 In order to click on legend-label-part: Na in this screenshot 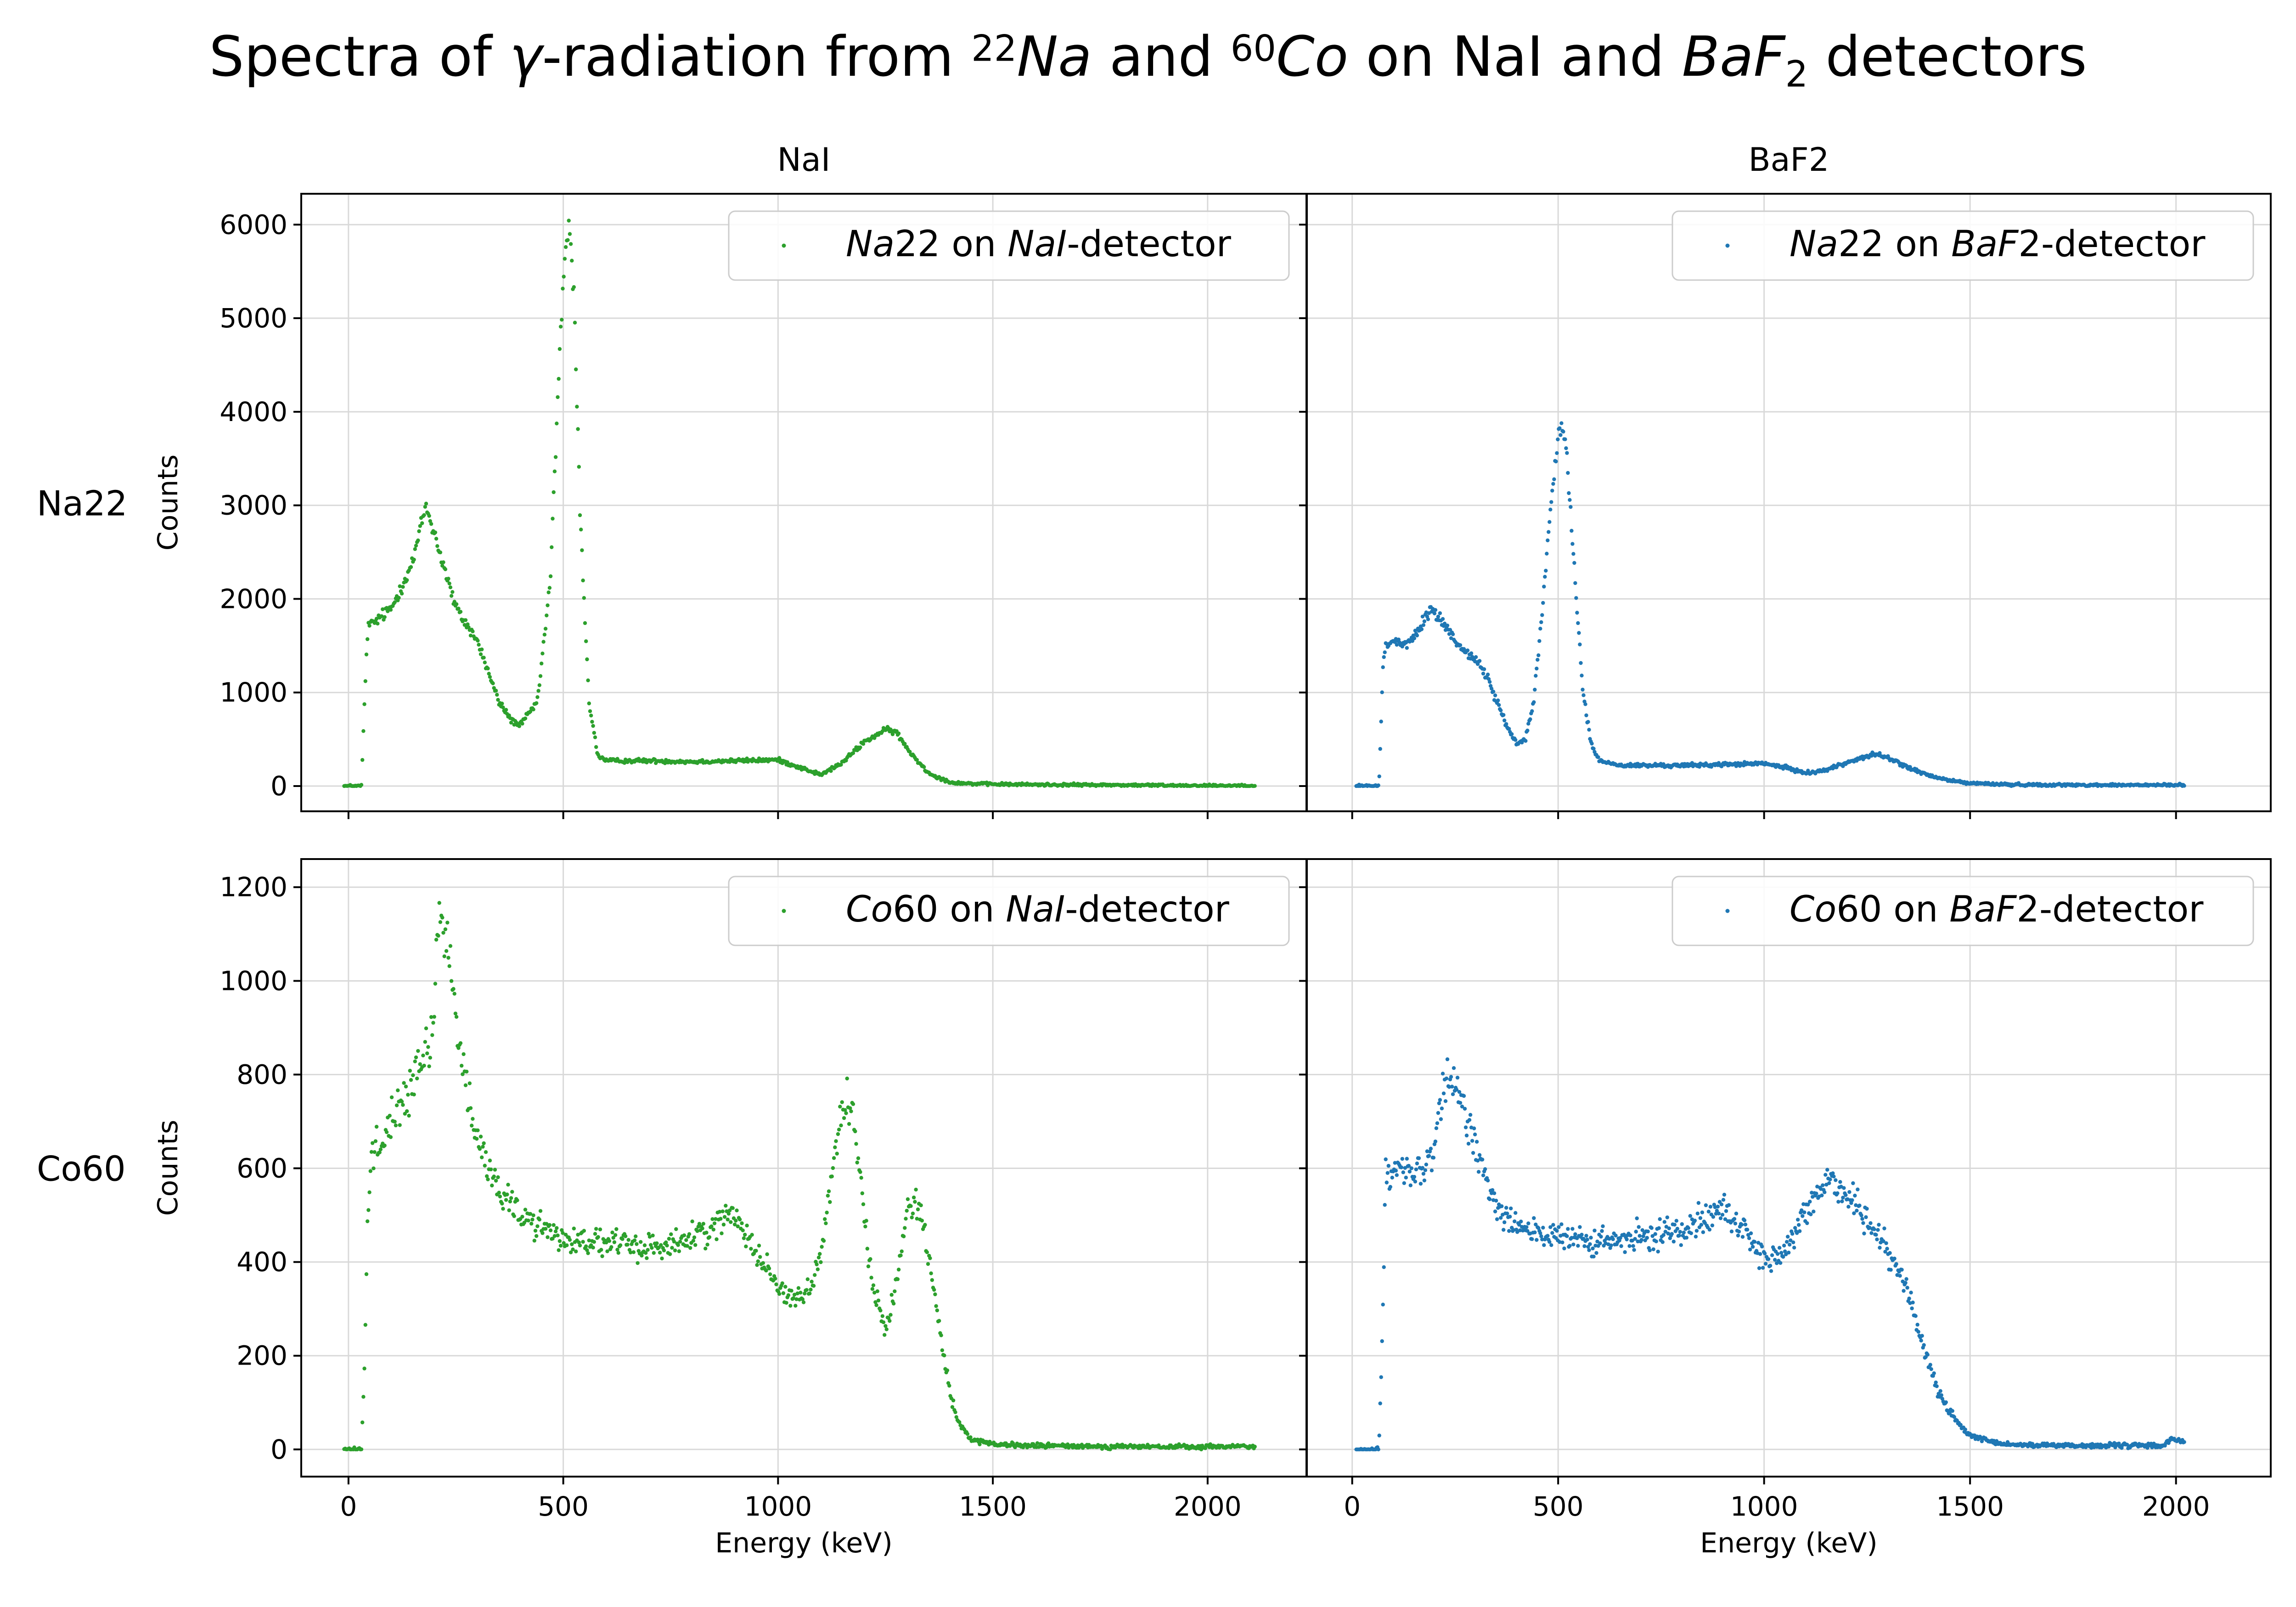, I will do `click(870, 244)`.